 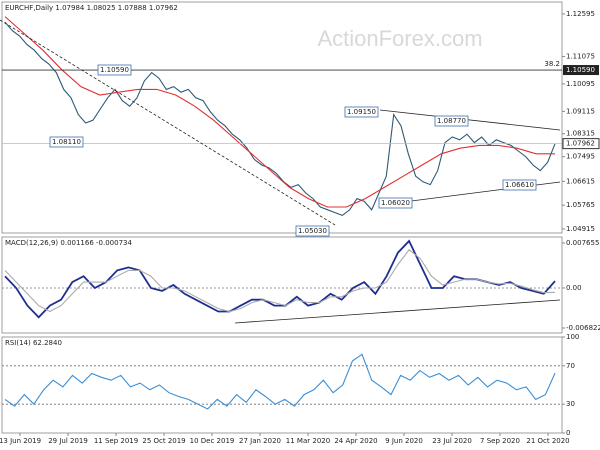 I want to click on y-tick-label: 1.05765, so click(x=580, y=205).